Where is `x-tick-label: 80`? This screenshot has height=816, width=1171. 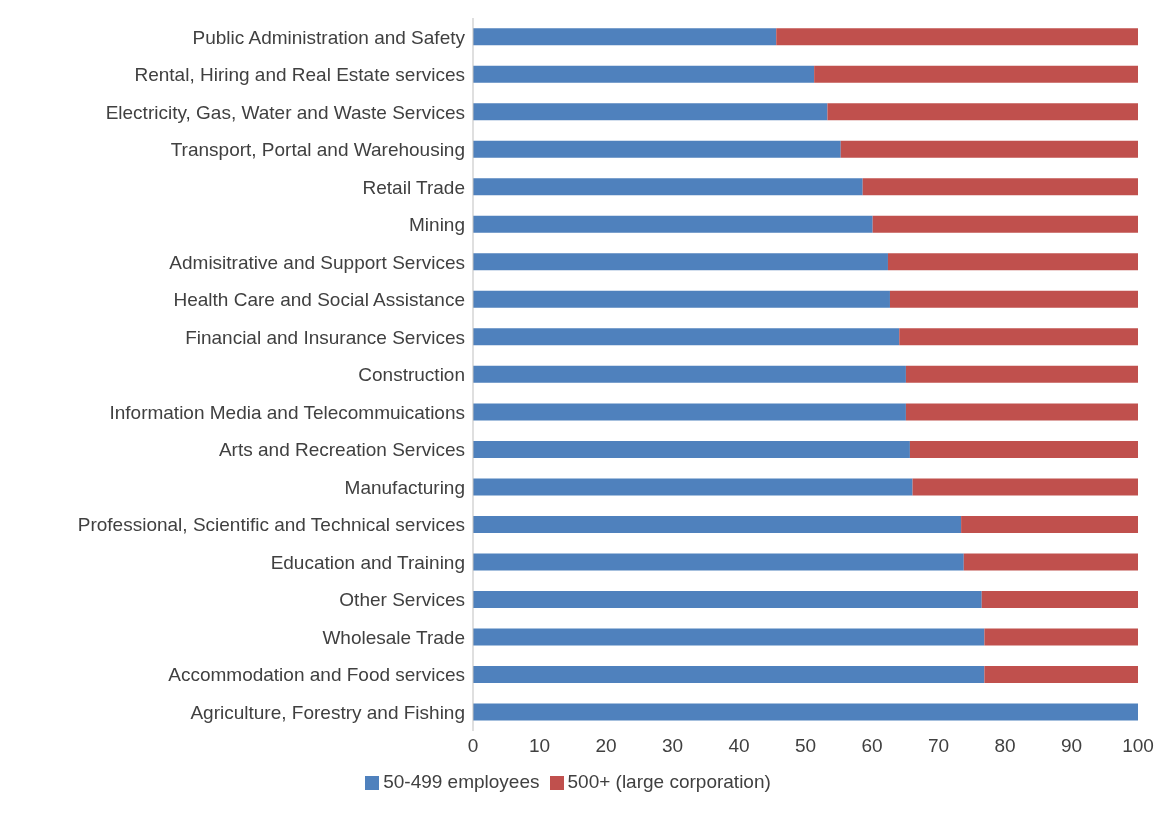
x-tick-label: 80 is located at coordinates (1005, 746).